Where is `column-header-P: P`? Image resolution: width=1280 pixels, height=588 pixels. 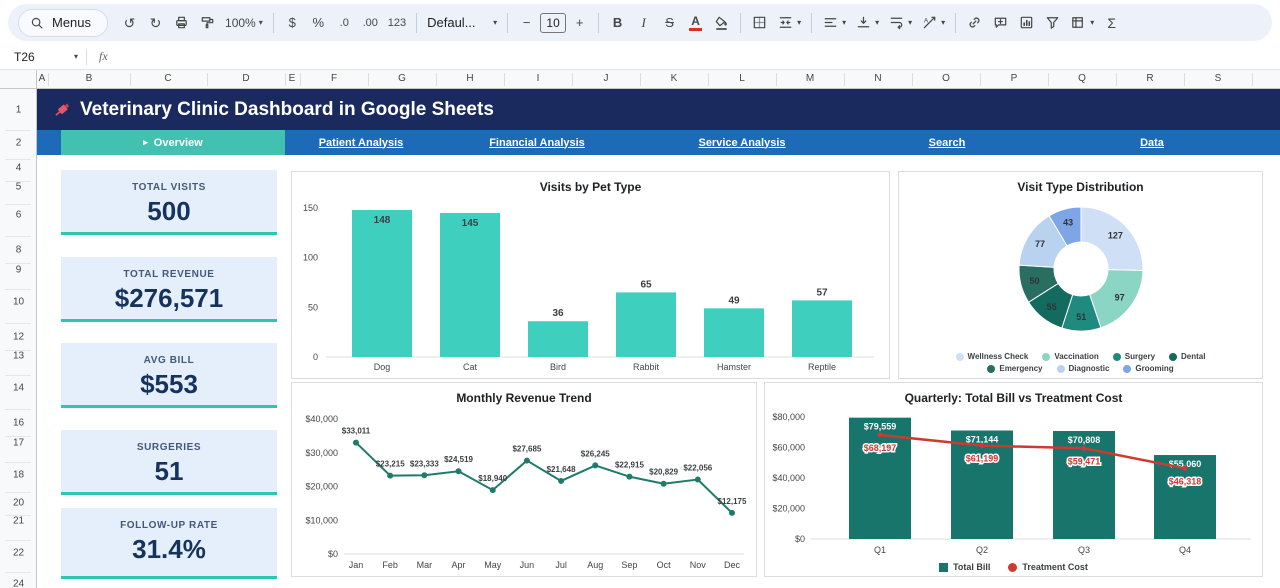 column-header-P: P is located at coordinates (1014, 78).